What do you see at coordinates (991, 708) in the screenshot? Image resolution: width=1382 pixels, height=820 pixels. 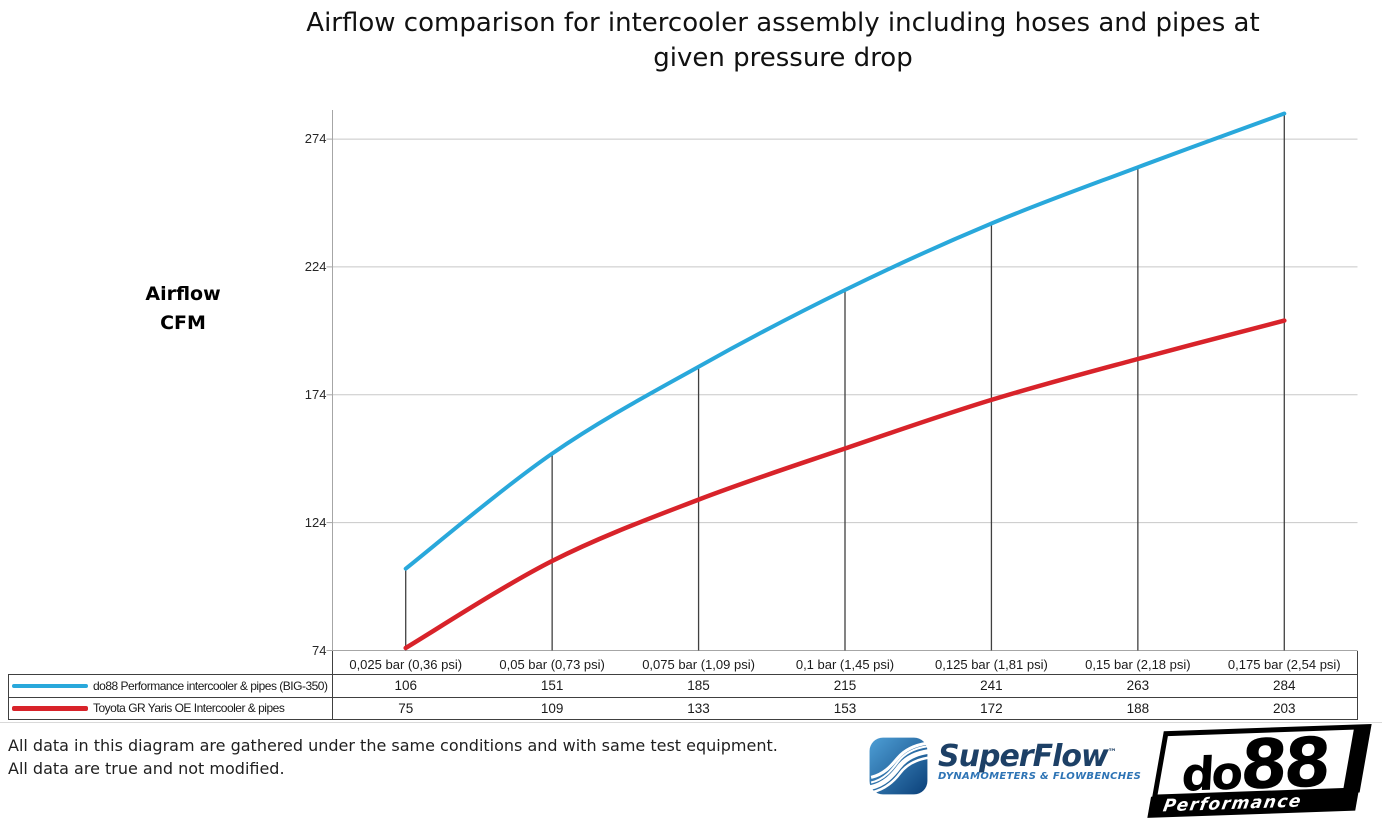 I see `table-value-toyota: 172` at bounding box center [991, 708].